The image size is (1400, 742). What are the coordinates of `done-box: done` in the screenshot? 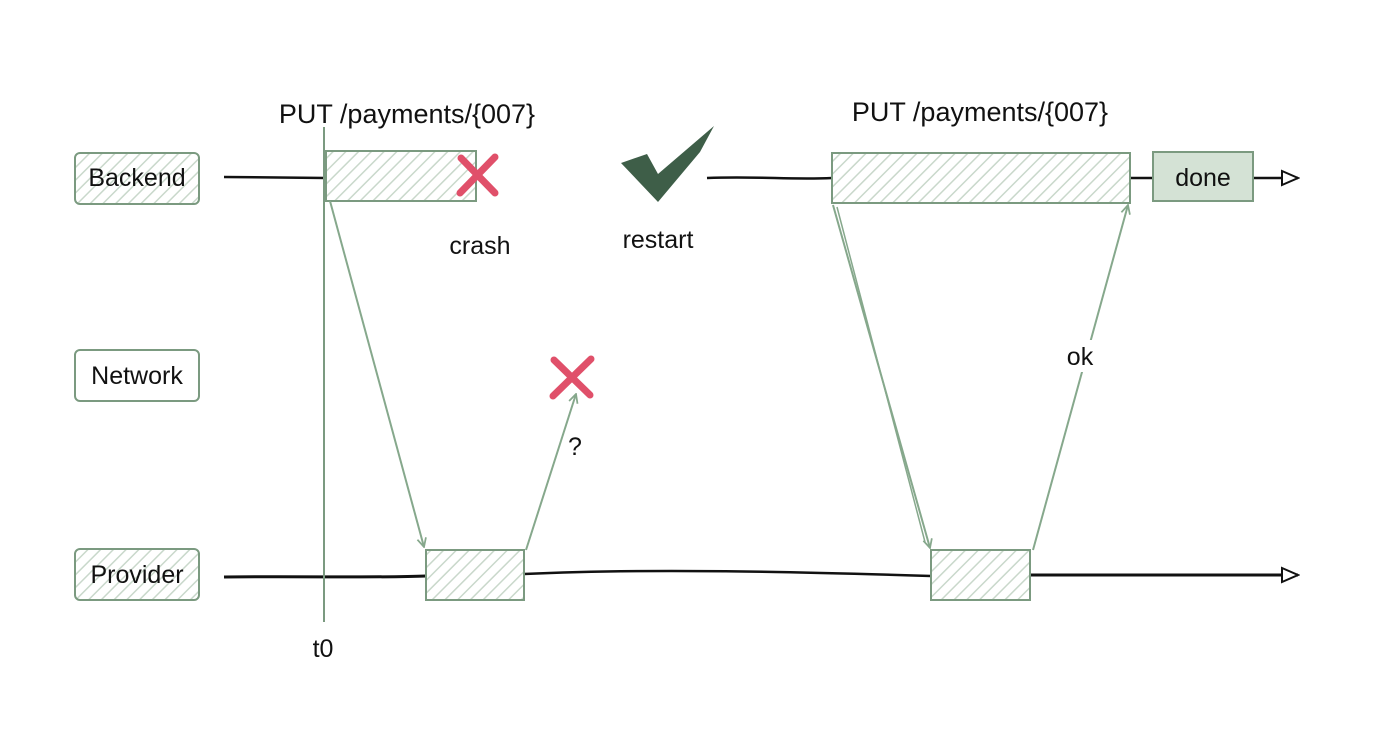 It's located at (1203, 176).